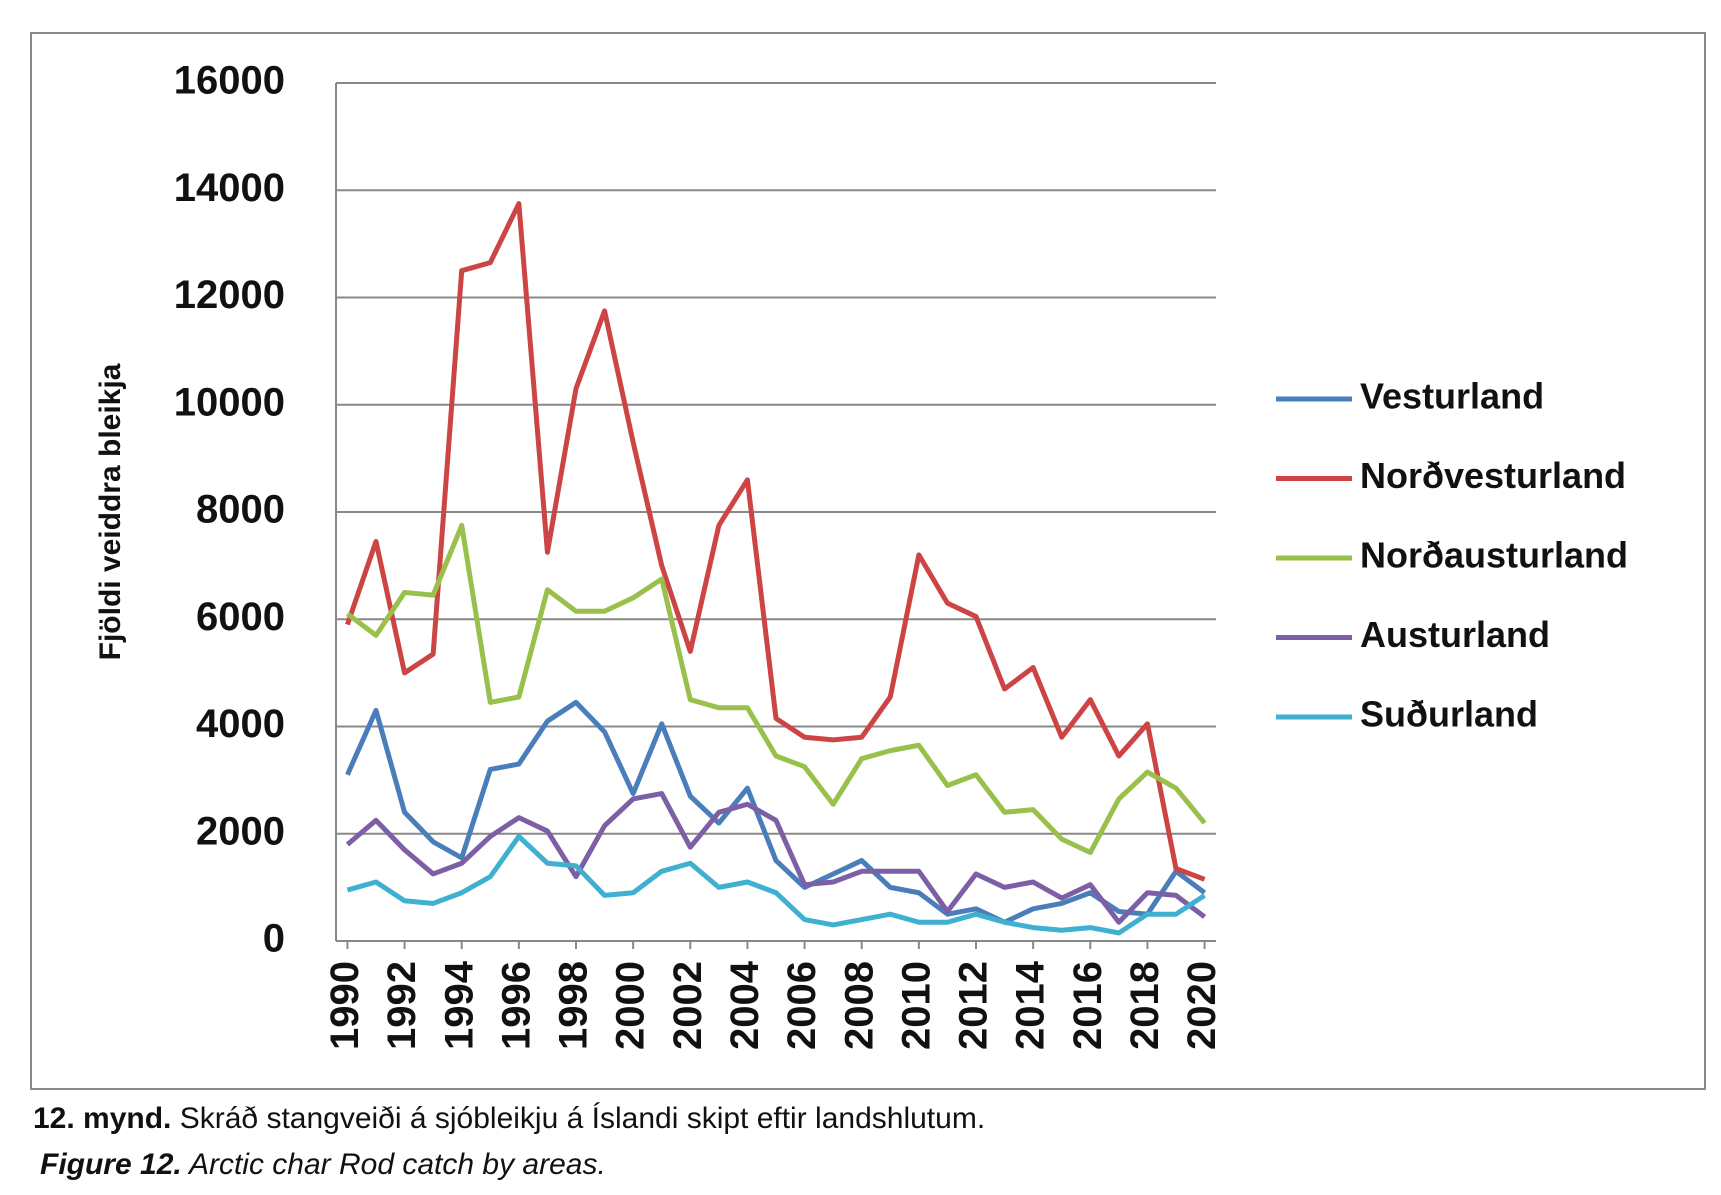  What do you see at coordinates (345, 1005) in the screenshot?
I see `x-tick-label: 1990` at bounding box center [345, 1005].